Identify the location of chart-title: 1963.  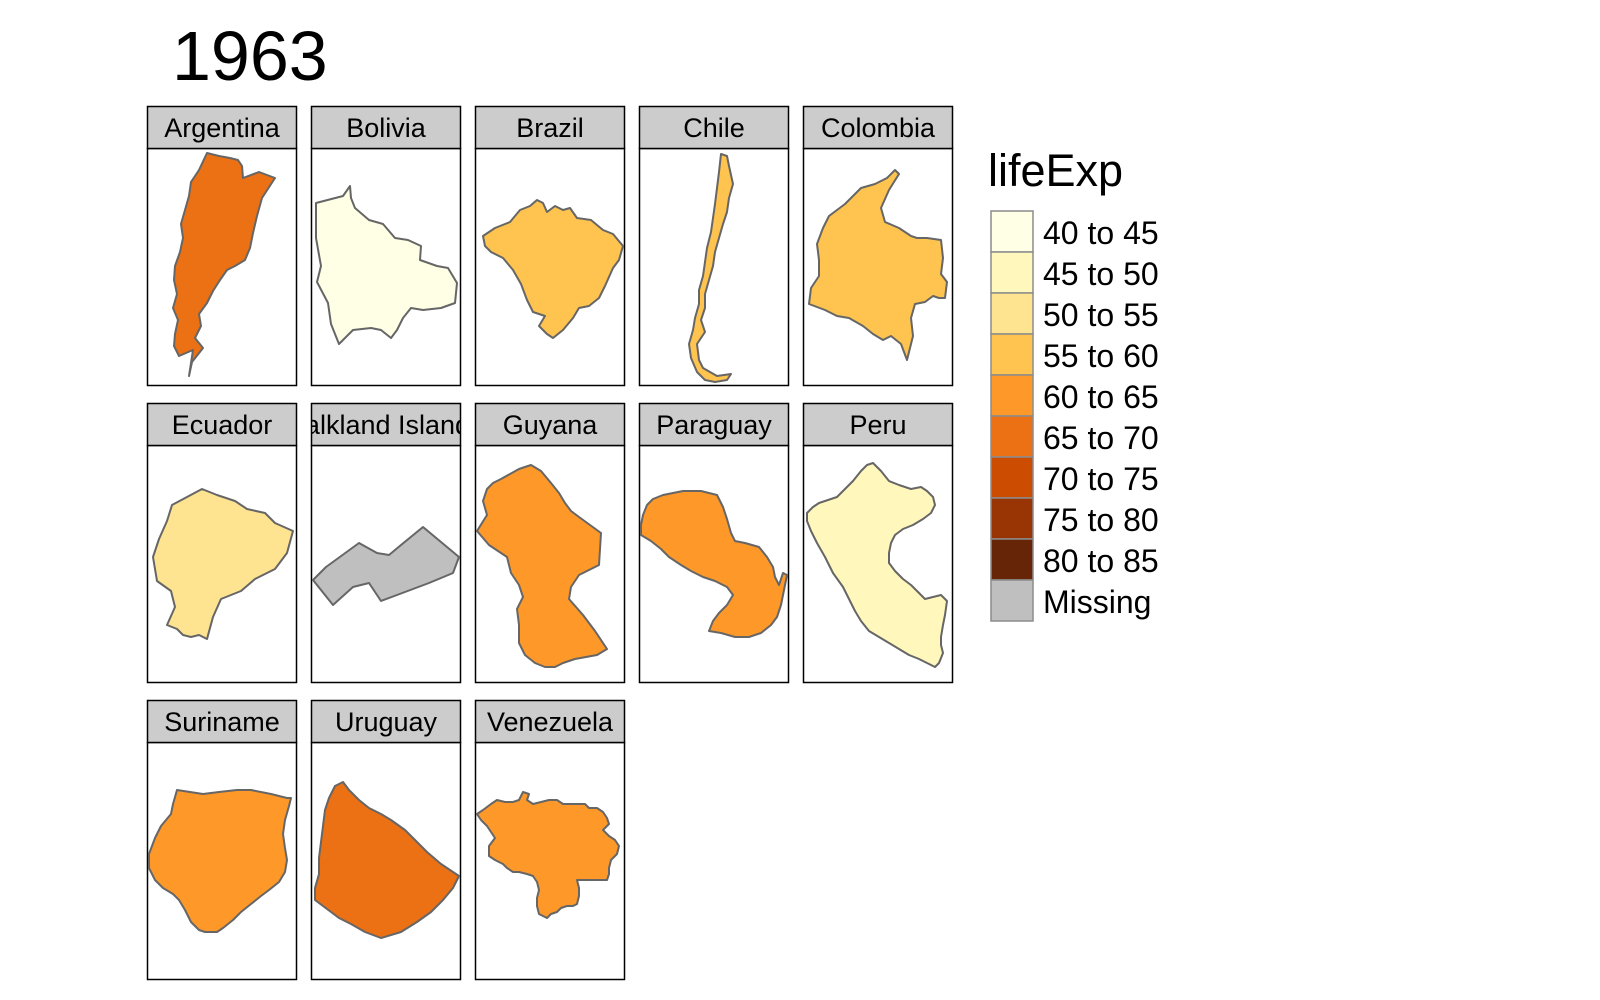
(250, 56).